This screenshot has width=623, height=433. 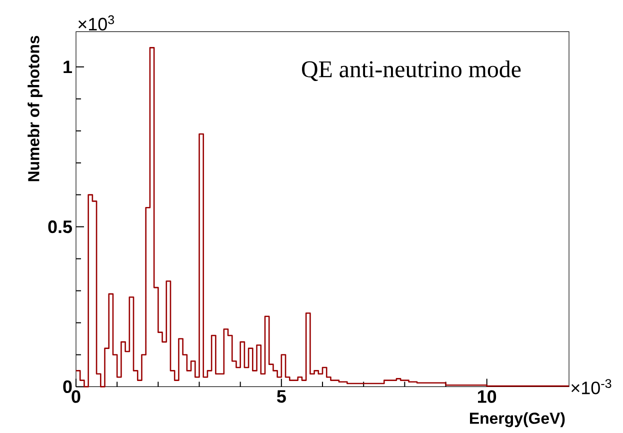 What do you see at coordinates (281, 396) in the screenshot?
I see `x-tick-label: 5` at bounding box center [281, 396].